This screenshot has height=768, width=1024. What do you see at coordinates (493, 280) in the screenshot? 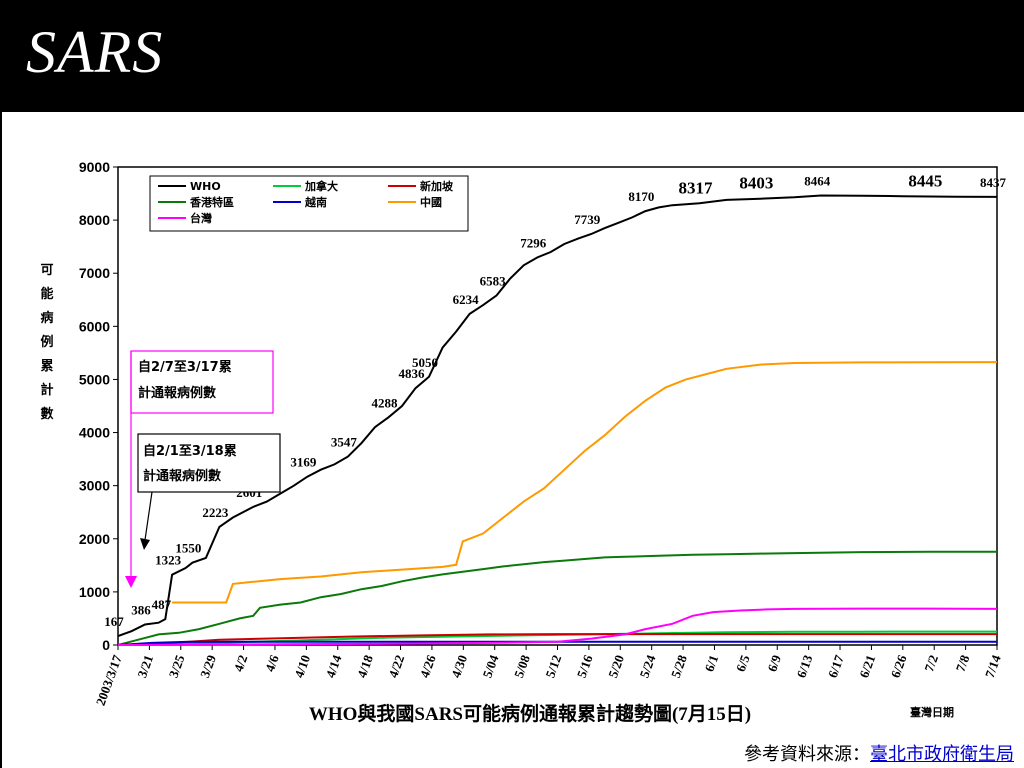
I see `data-label: 6583` at bounding box center [493, 280].